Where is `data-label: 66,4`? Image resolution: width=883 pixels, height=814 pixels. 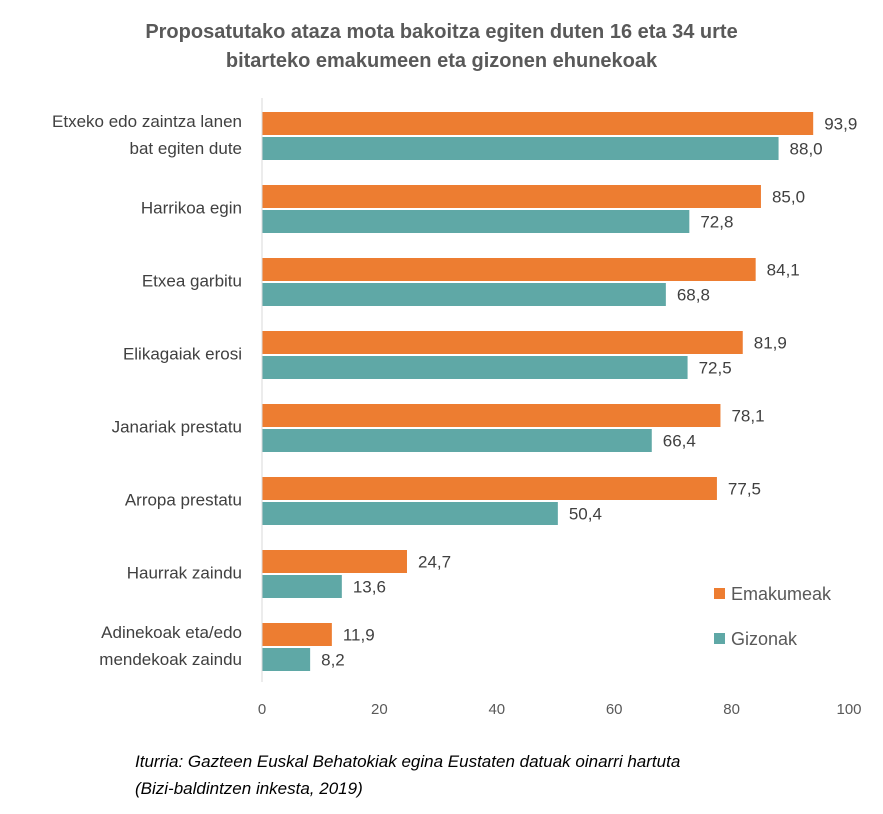 data-label: 66,4 is located at coordinates (679, 441).